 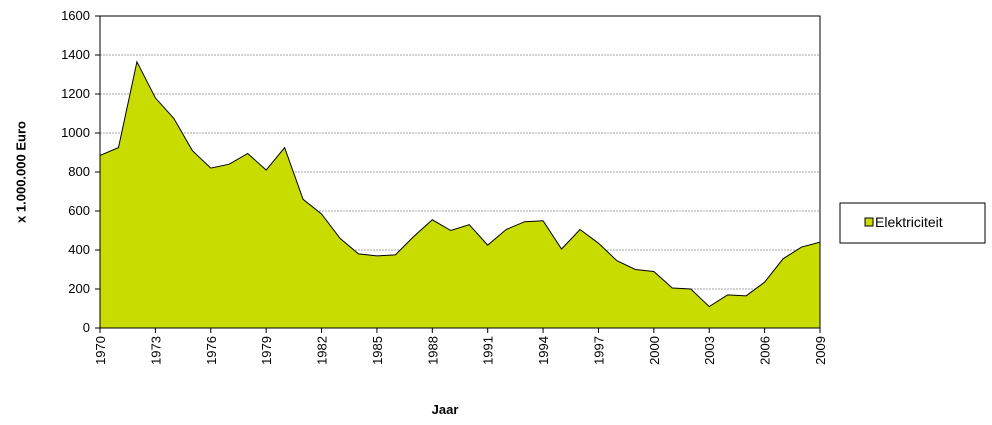 What do you see at coordinates (432, 350) in the screenshot?
I see `x-tick-label: 1988` at bounding box center [432, 350].